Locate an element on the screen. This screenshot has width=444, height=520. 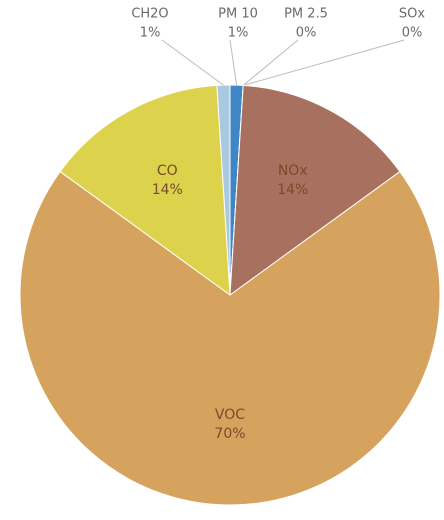
slice-label: CH2O is located at coordinates (149, 14).